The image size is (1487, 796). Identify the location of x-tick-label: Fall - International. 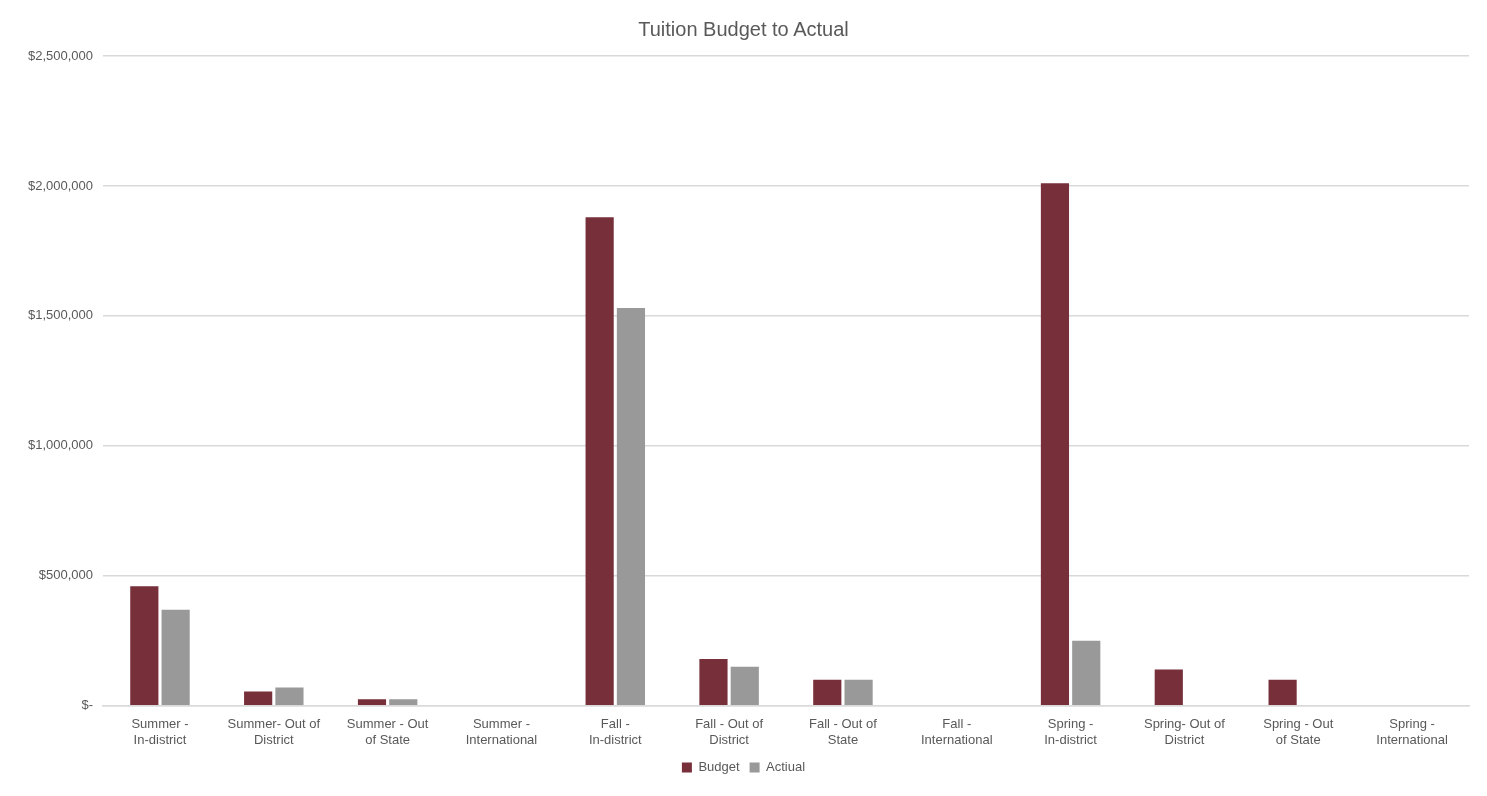
(956, 731).